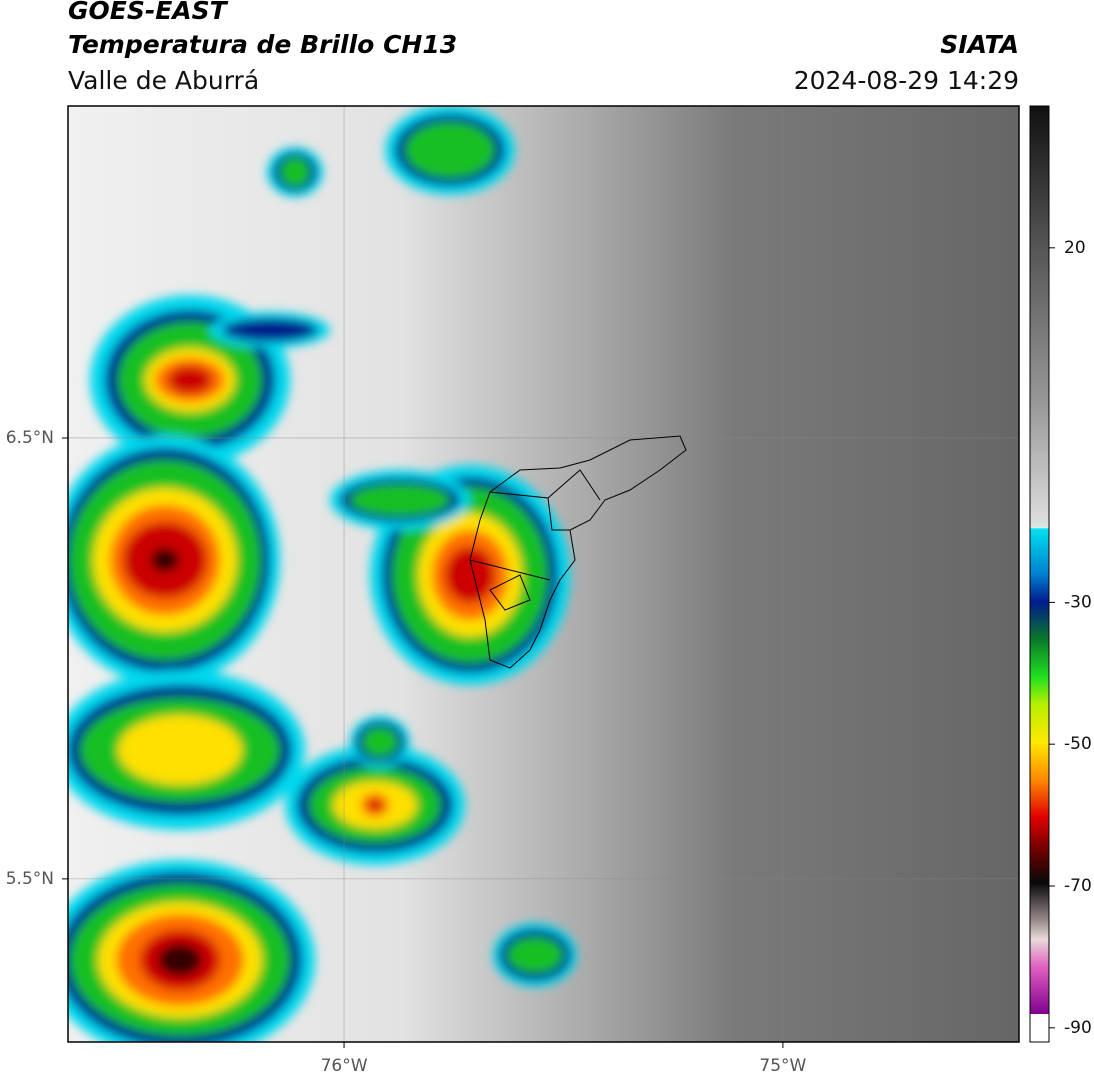 The height and width of the screenshot is (1078, 1094). What do you see at coordinates (163, 80) in the screenshot?
I see `region: Valle de Aburrá` at bounding box center [163, 80].